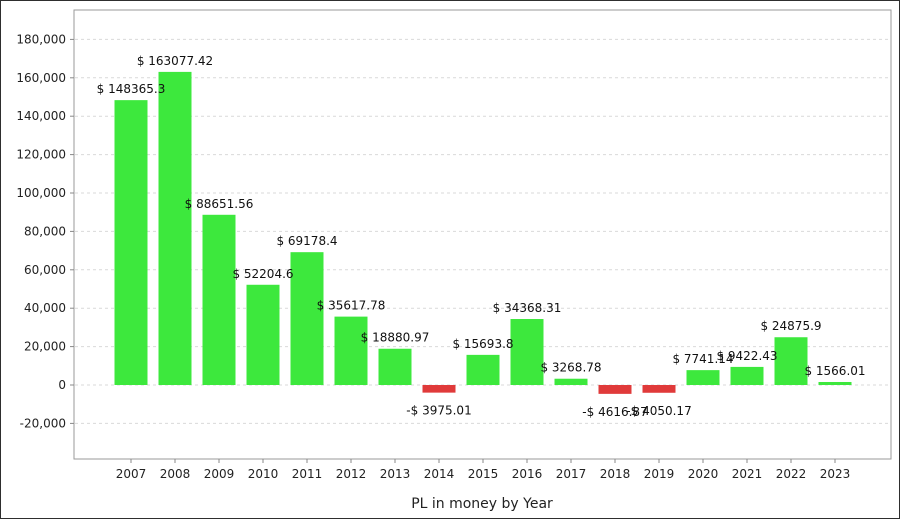  I want to click on bar-2010, so click(263, 334).